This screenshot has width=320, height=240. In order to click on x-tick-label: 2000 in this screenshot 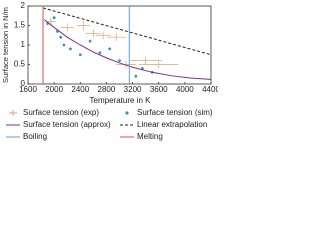, I will do `click(54, 89)`.